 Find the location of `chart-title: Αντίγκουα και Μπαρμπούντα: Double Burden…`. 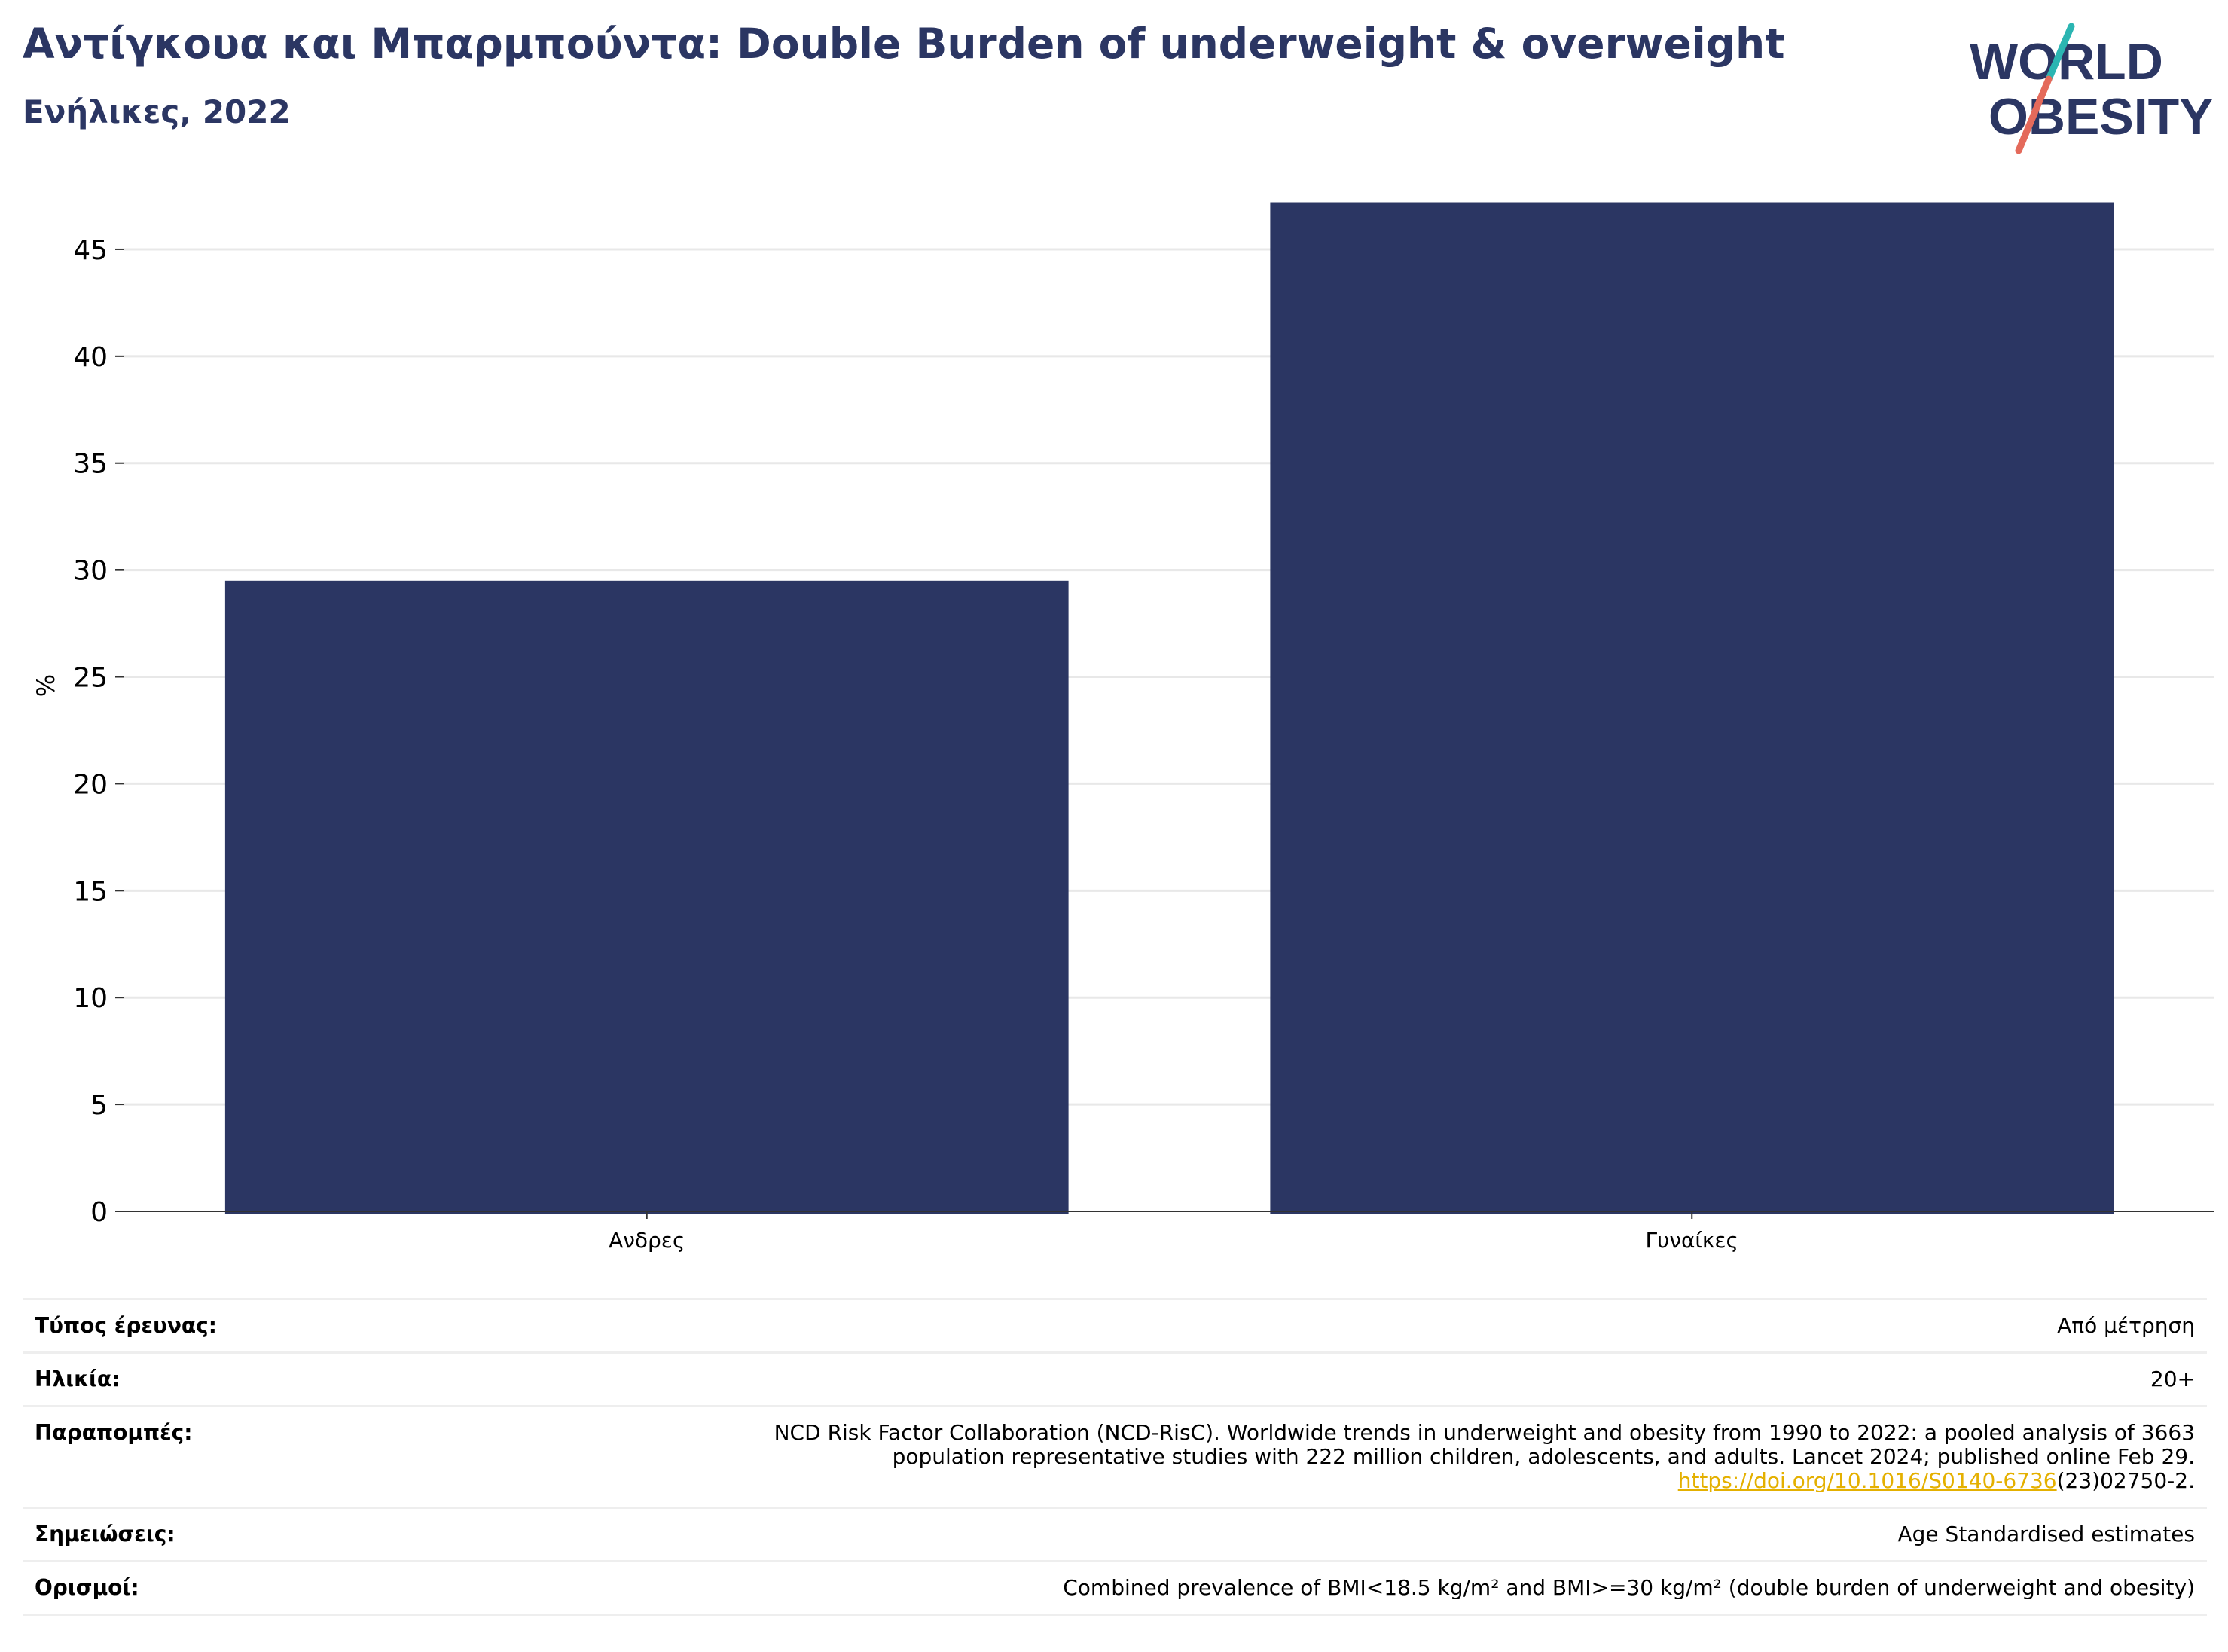

chart-title: Αντίγκουα και Μπαρμπούντα: Double Burden… is located at coordinates (904, 44).